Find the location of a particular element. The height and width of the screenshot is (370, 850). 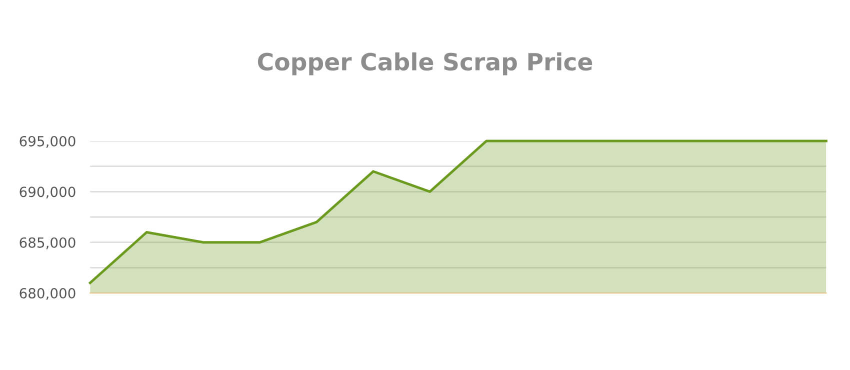

y-tick-label: 685,000 is located at coordinates (48, 243).